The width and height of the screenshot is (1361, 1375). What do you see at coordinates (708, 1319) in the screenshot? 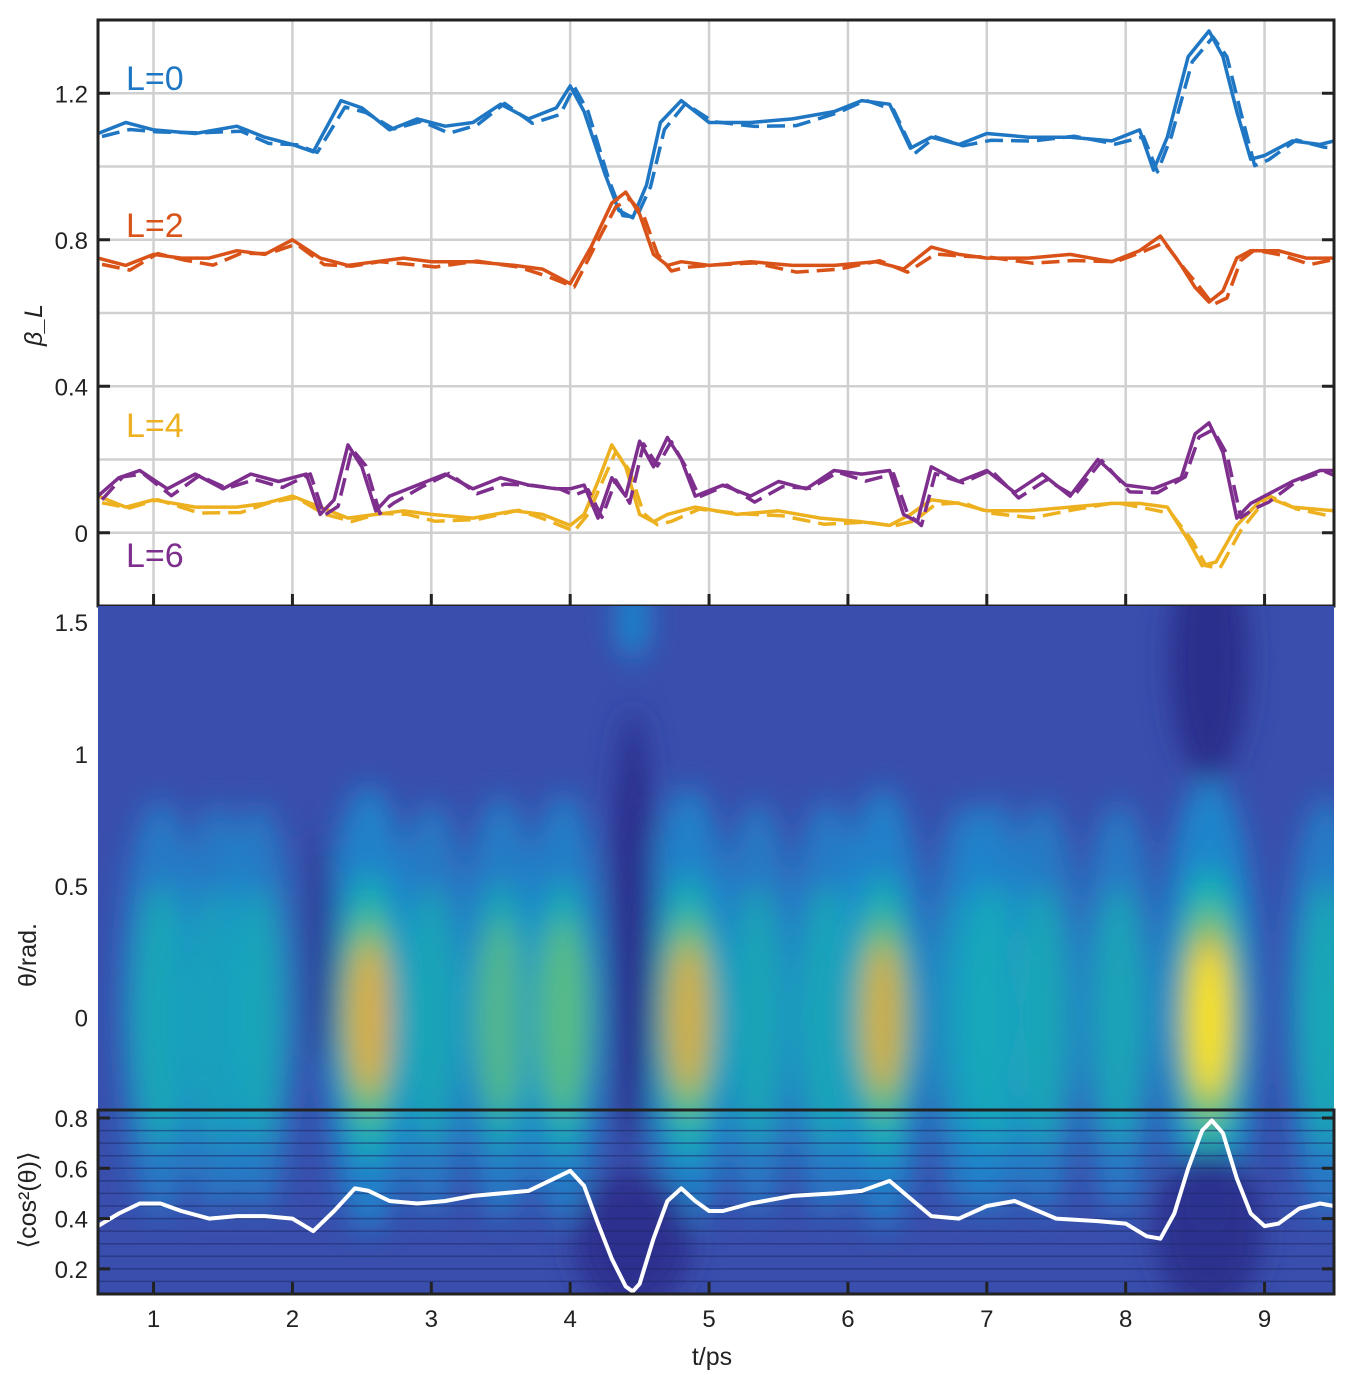
I see `time-x-tick-label: 5` at bounding box center [708, 1319].